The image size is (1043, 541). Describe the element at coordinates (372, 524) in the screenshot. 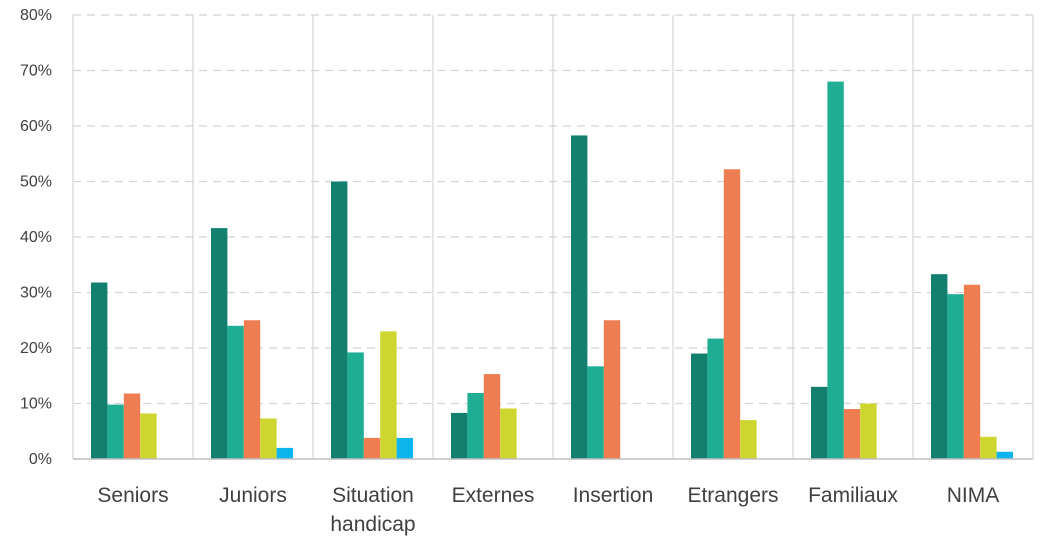

I see `x-category-label: handicap` at that location.